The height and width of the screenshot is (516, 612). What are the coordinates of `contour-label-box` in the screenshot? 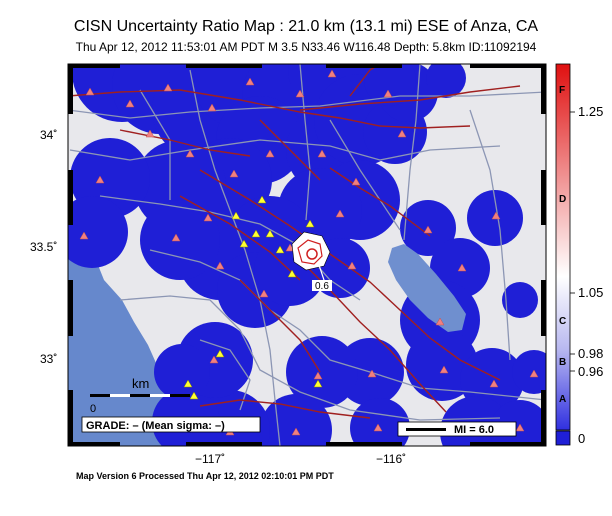 It's located at (322, 285).